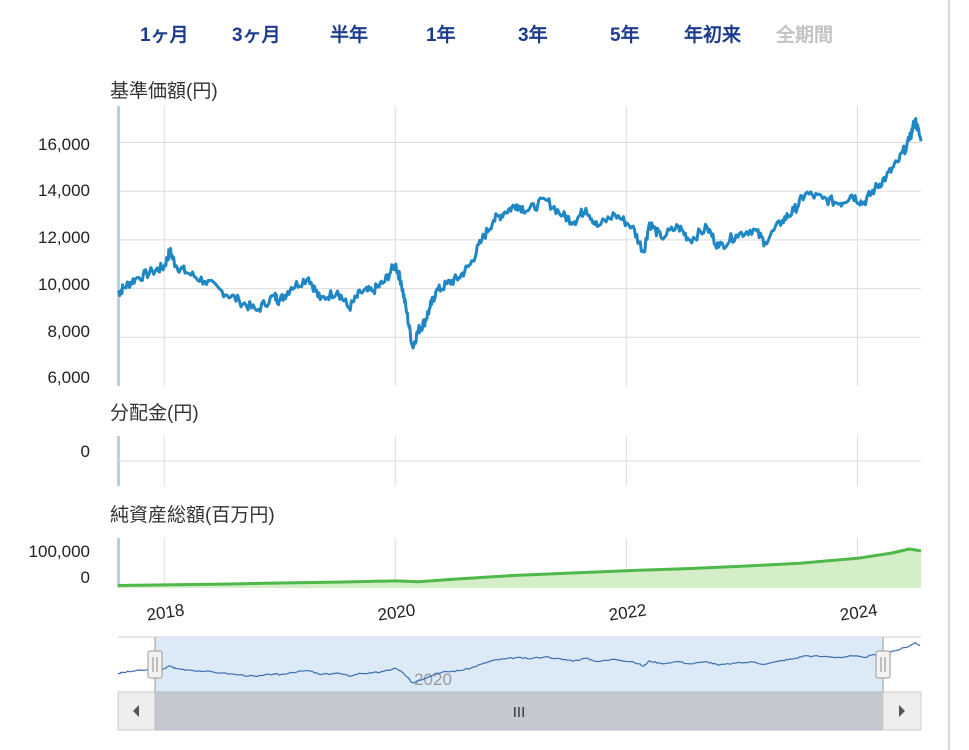 The image size is (969, 750). What do you see at coordinates (85, 577) in the screenshot?
I see `net-assets-ytick-0: 0` at bounding box center [85, 577].